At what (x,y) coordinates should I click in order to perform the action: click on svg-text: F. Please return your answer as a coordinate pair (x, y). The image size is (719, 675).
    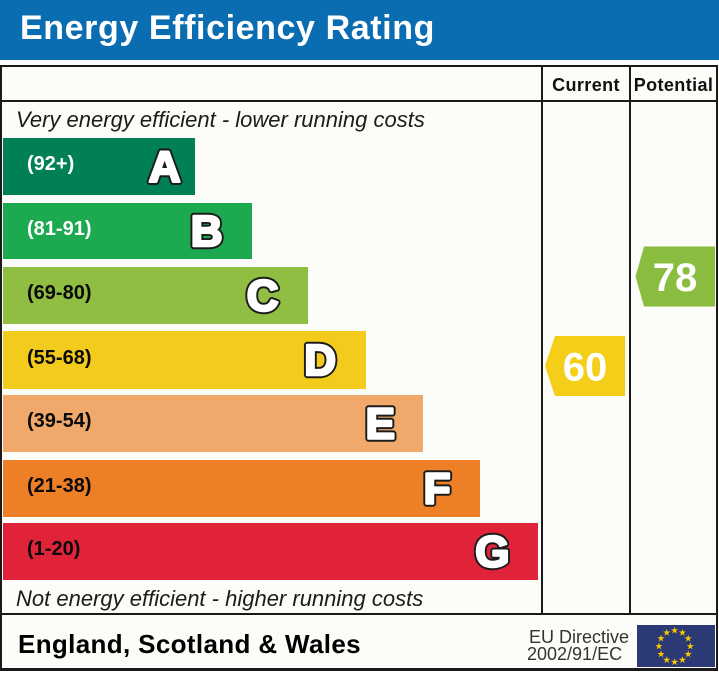
    Looking at the image, I should click on (437, 489).